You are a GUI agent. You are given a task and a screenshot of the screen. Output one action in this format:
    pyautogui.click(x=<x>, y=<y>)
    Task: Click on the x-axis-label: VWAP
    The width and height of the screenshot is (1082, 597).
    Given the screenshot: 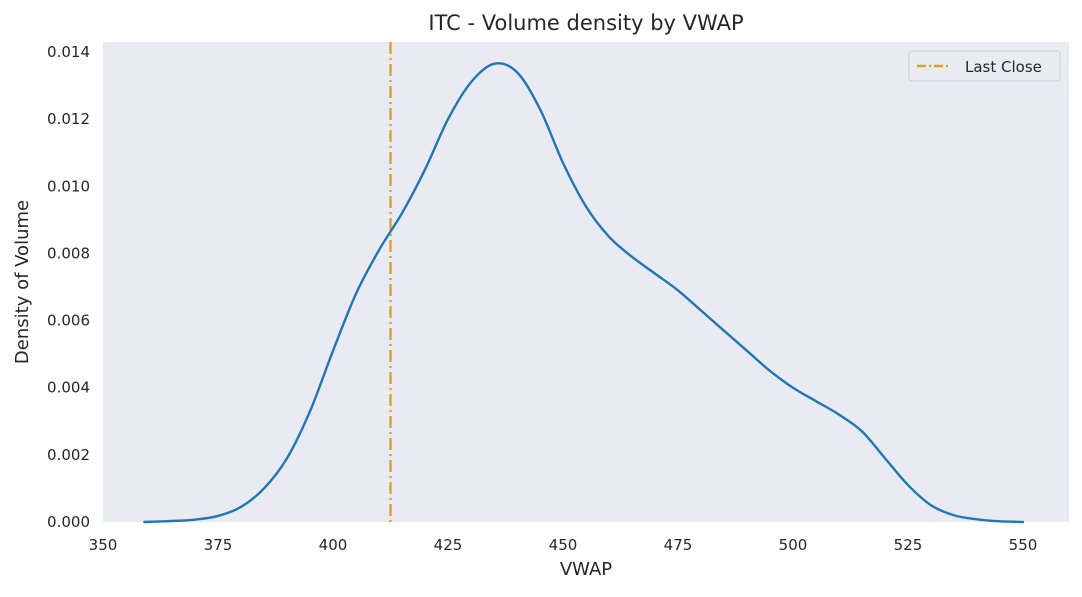 What is the action you would take?
    pyautogui.click(x=586, y=569)
    